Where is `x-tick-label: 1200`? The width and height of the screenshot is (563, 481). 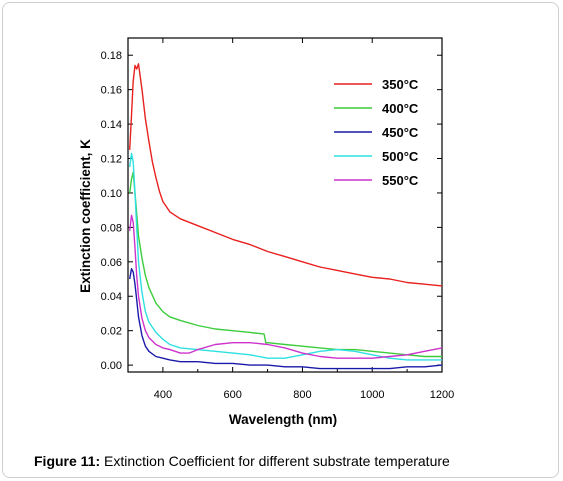
x-tick-label: 1200 is located at coordinates (442, 395).